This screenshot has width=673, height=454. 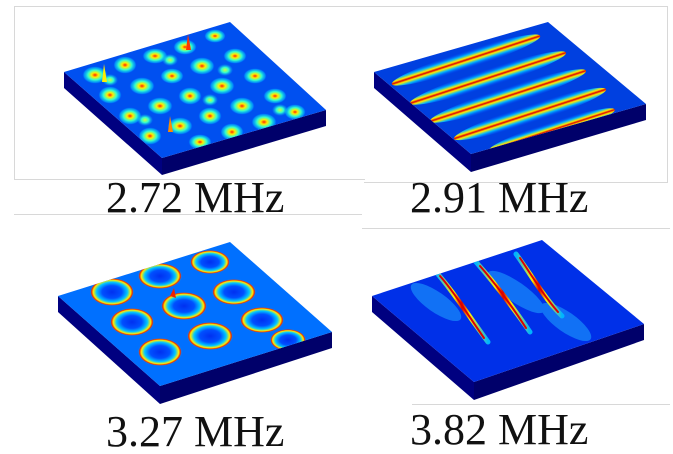 What do you see at coordinates (195, 197) in the screenshot?
I see `frequency-label-2-72: 2.72 MHz` at bounding box center [195, 197].